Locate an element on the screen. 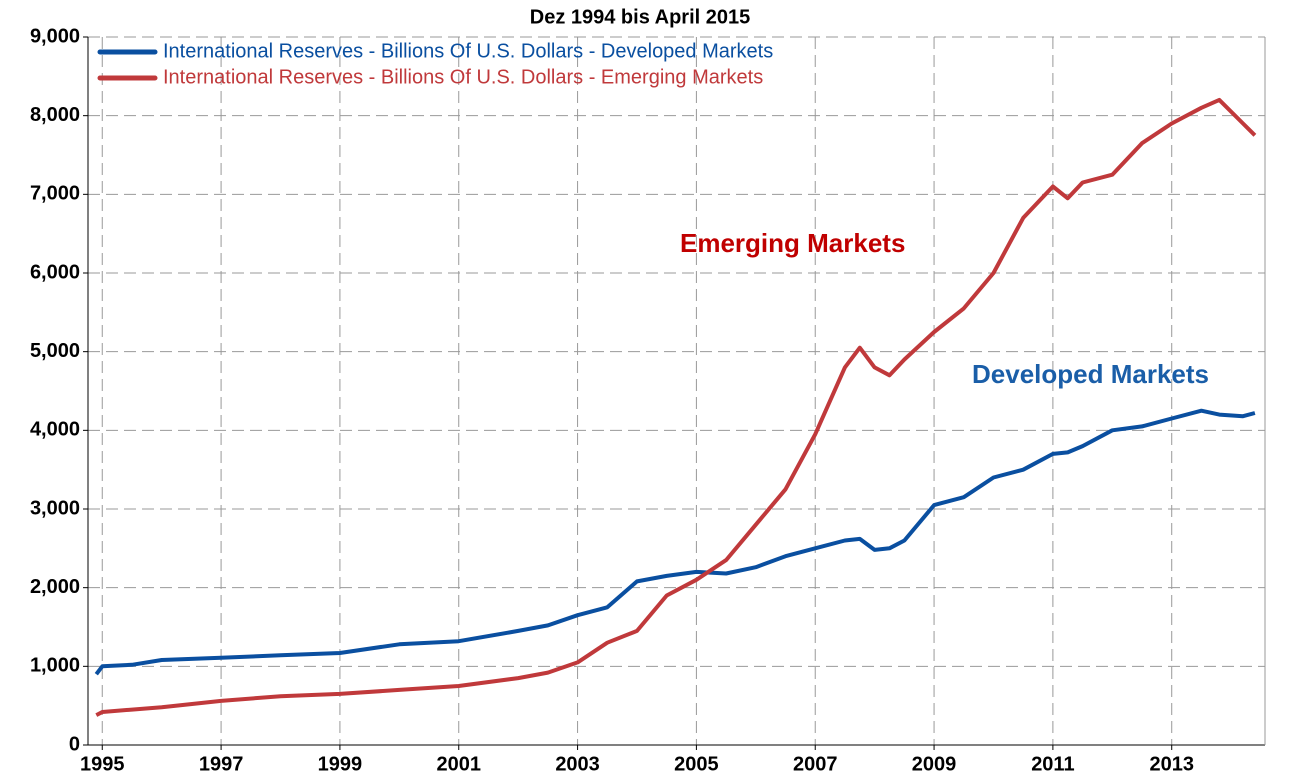 This screenshot has width=1297, height=781. y-tick-label: 0 is located at coordinates (74, 744).